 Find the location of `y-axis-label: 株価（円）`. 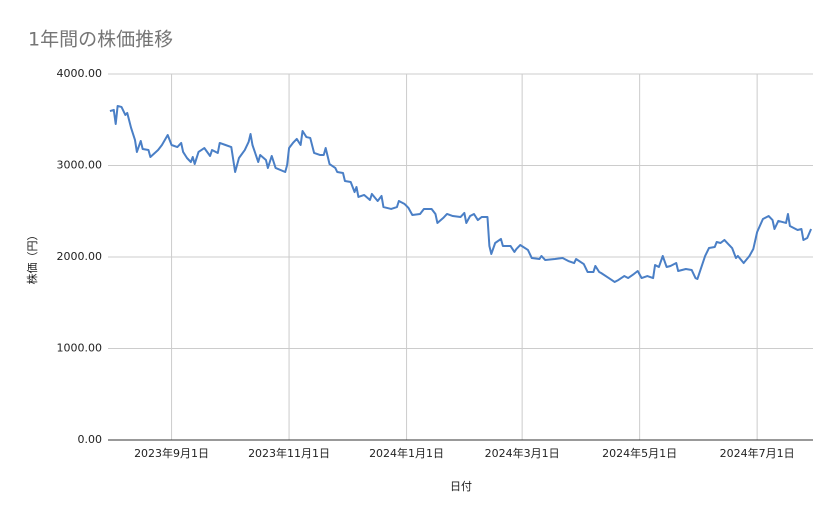

y-axis-label: 株価（円） is located at coordinates (32, 257).